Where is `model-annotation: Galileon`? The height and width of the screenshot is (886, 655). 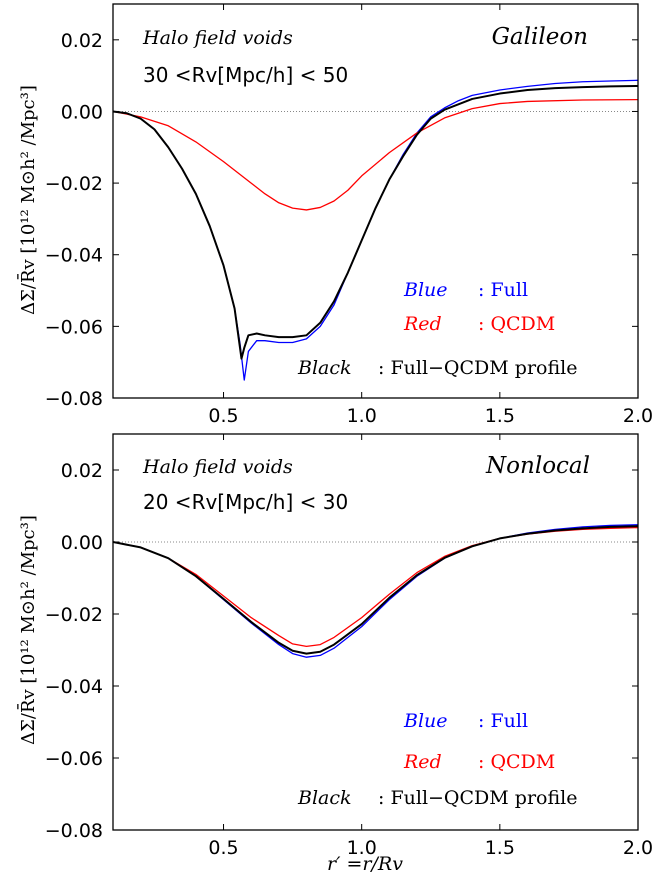 model-annotation: Galileon is located at coordinates (540, 37).